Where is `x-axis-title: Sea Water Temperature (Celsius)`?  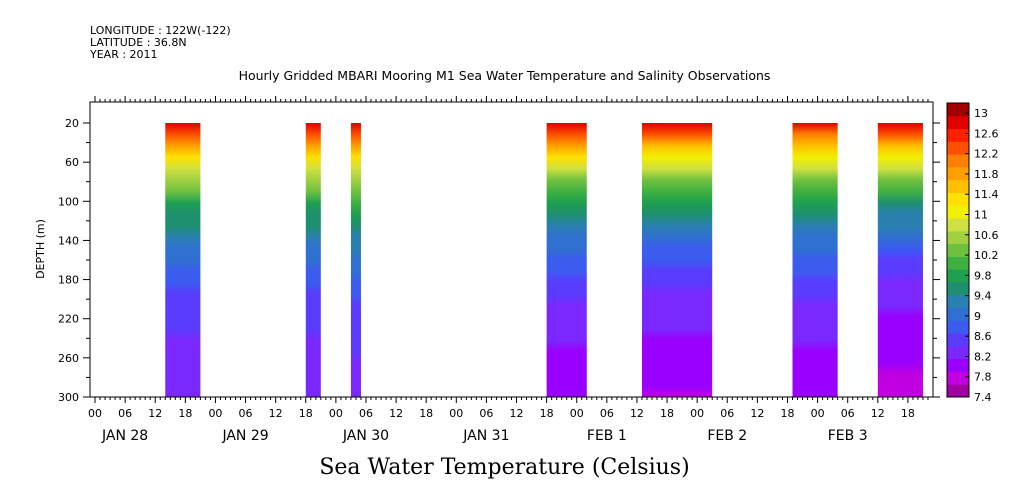 x-axis-title: Sea Water Temperature (Celsius) is located at coordinates (504, 467).